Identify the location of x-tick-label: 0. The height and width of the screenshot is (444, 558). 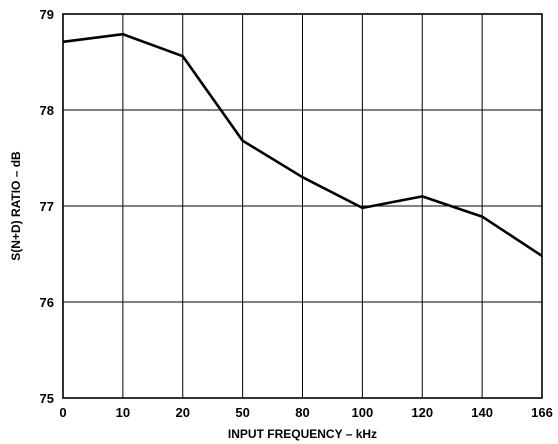
(62, 412).